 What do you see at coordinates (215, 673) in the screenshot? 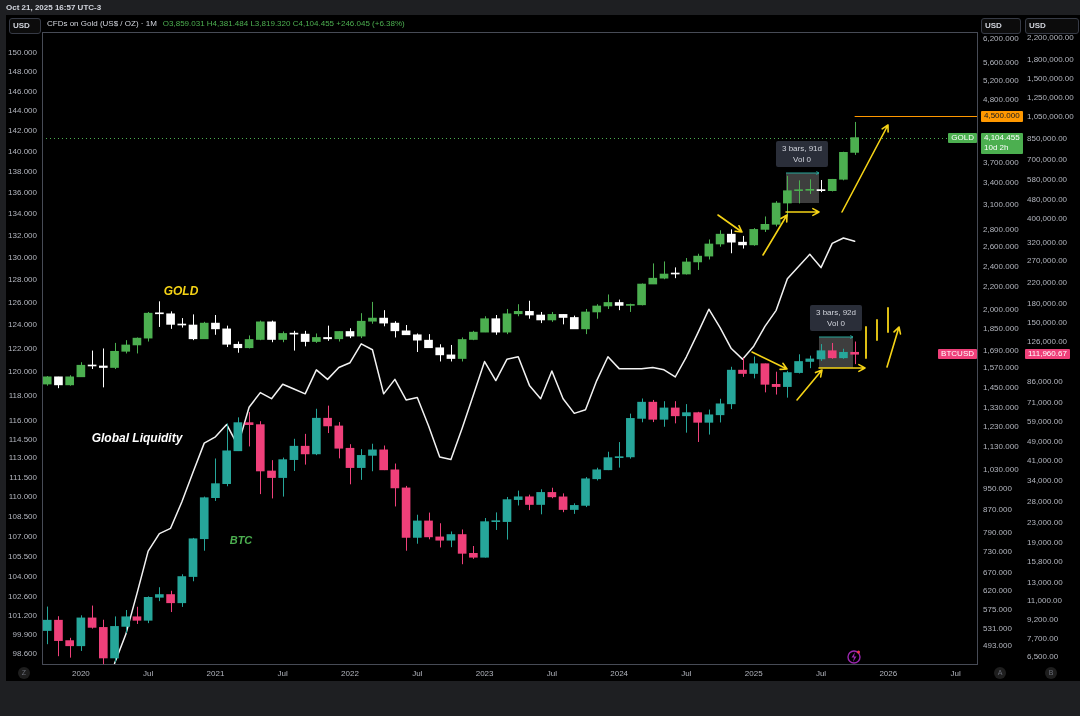
I see `x-tick-label: 2021` at bounding box center [215, 673].